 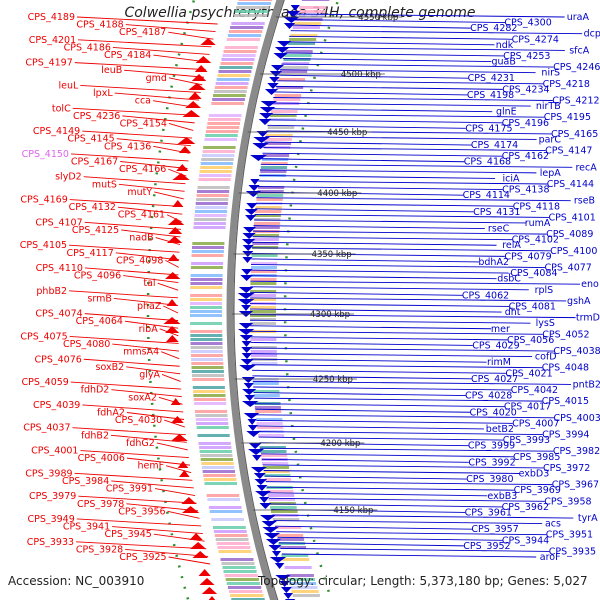 I want to click on gene-label: tolC, so click(x=61, y=108).